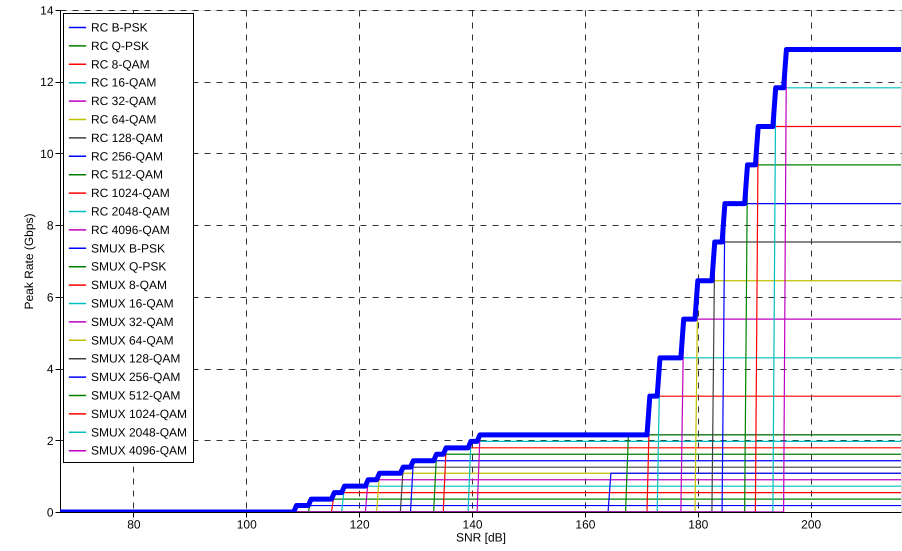 This screenshot has height=551, width=902. What do you see at coordinates (134, 525) in the screenshot?
I see `x-tick-label: 80` at bounding box center [134, 525].